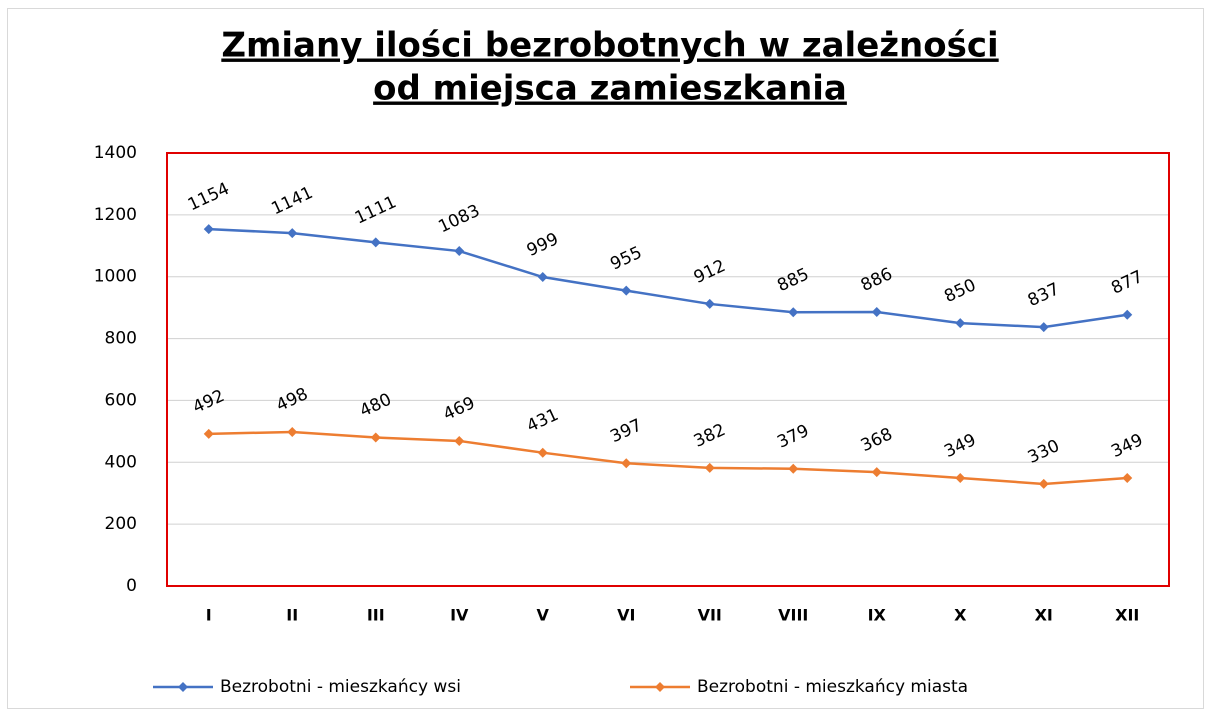 The width and height of the screenshot is (1205, 709). Describe the element at coordinates (877, 615) in the screenshot. I see `x-tick-label: IX` at that location.